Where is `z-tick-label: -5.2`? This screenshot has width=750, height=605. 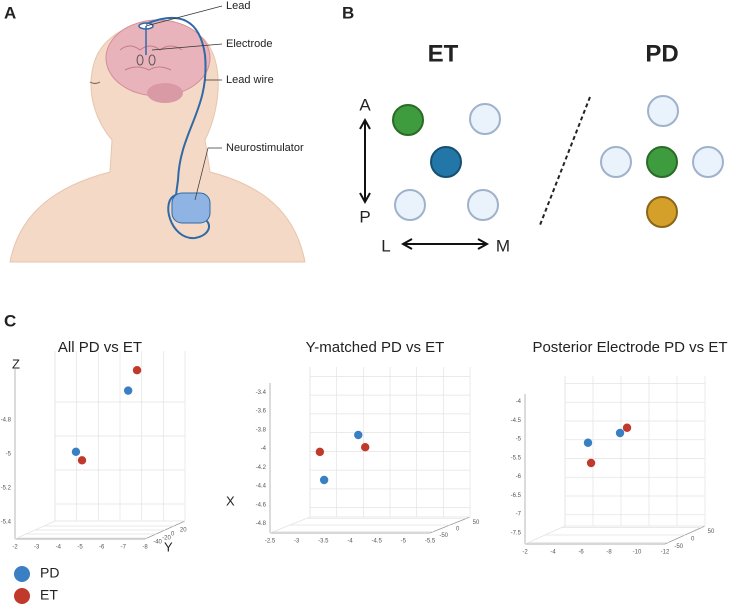
z-tick-label: -5.2 is located at coordinates (6, 489).